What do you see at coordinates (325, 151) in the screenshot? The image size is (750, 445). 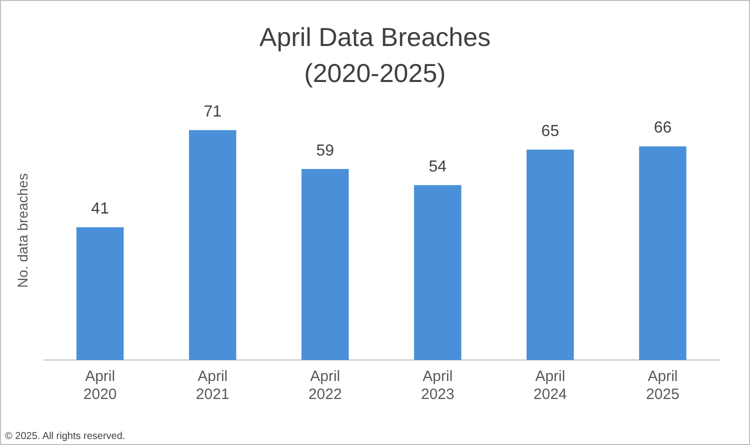 I see `data-label: 59` at bounding box center [325, 151].